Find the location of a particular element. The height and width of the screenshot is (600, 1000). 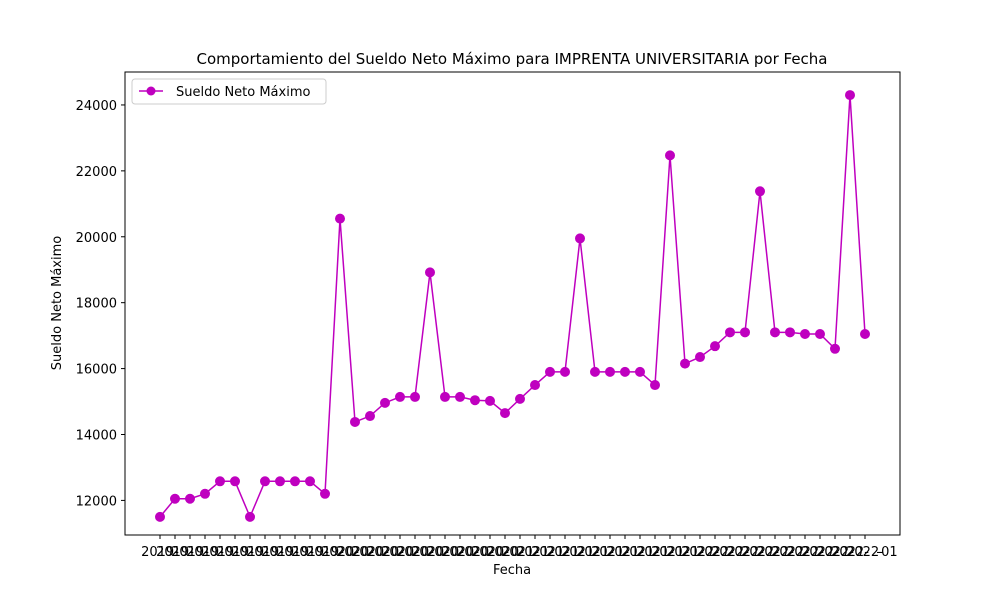

x-axis-label: Fecha is located at coordinates (512, 570).